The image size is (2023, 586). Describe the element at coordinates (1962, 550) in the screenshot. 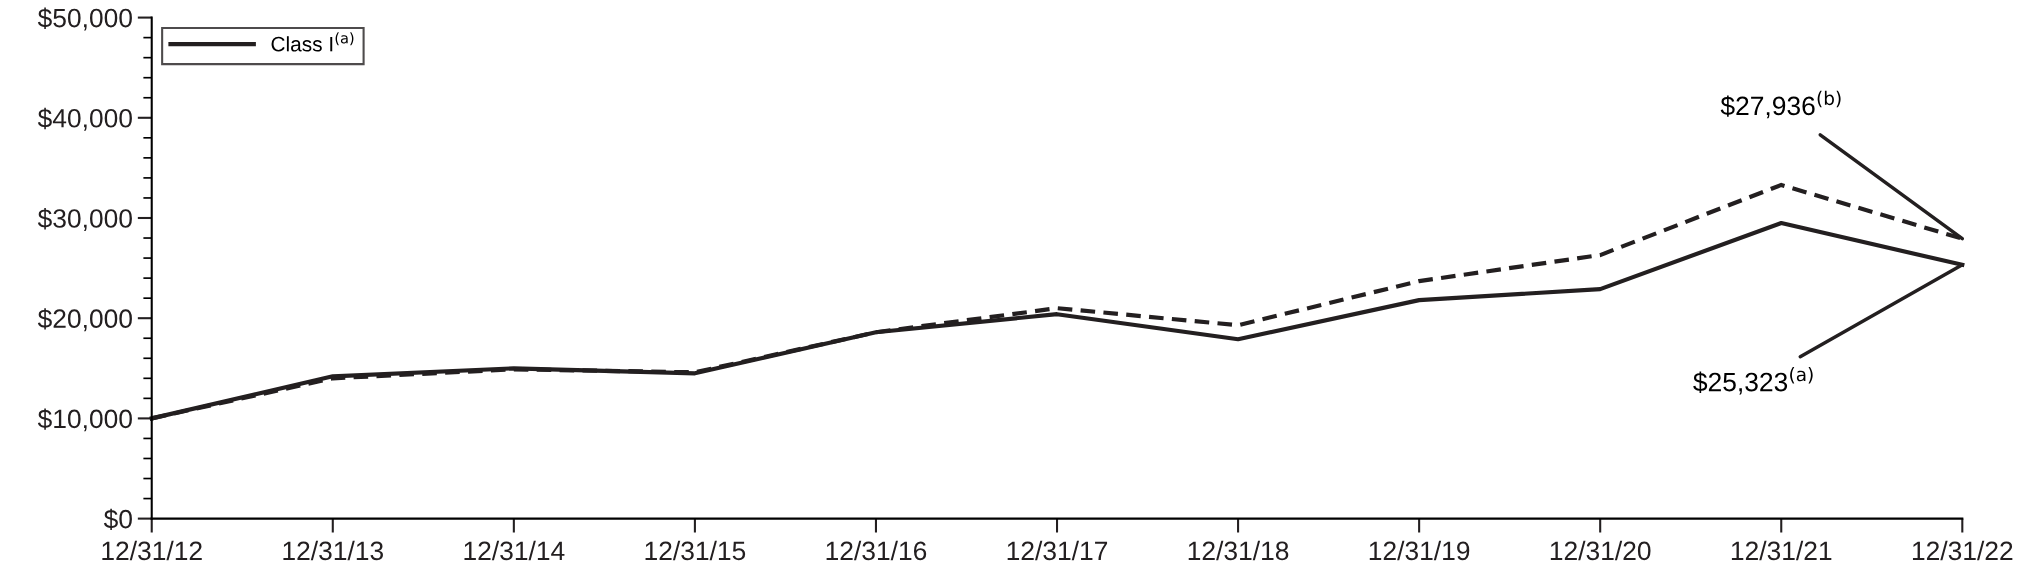

I see `x-tick-label: 12/31/22` at that location.